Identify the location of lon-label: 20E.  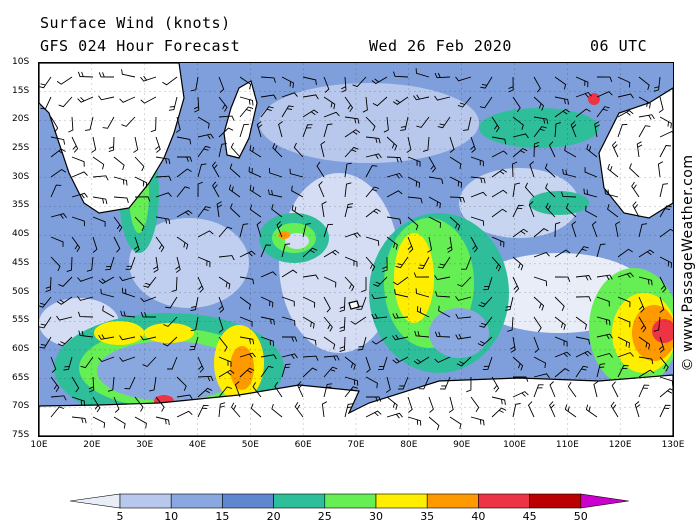
(92, 445).